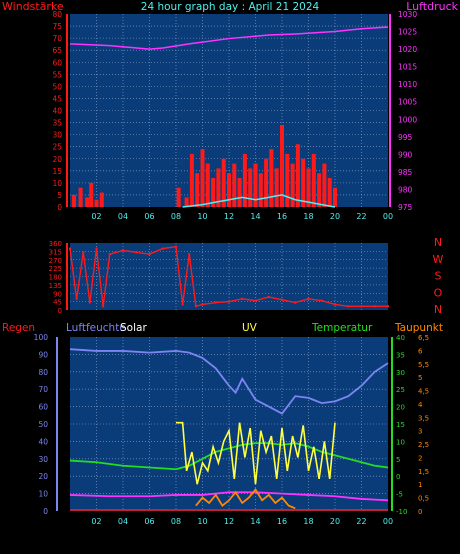 The image size is (460, 554). What do you see at coordinates (176, 521) in the screenshot?
I see `climate-x-tick: 08` at bounding box center [176, 521].